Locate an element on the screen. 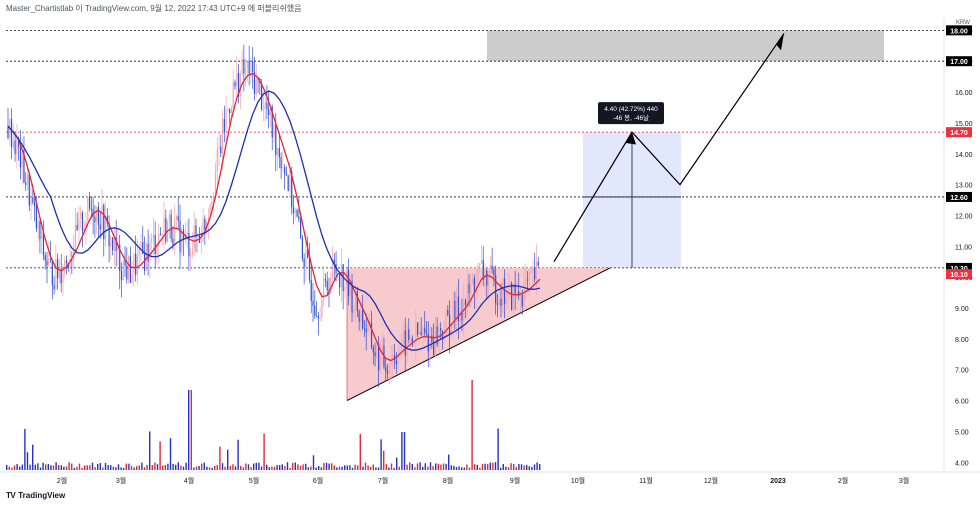 This screenshot has width=980, height=506. y-tick-label: 14.00 is located at coordinates (964, 155).